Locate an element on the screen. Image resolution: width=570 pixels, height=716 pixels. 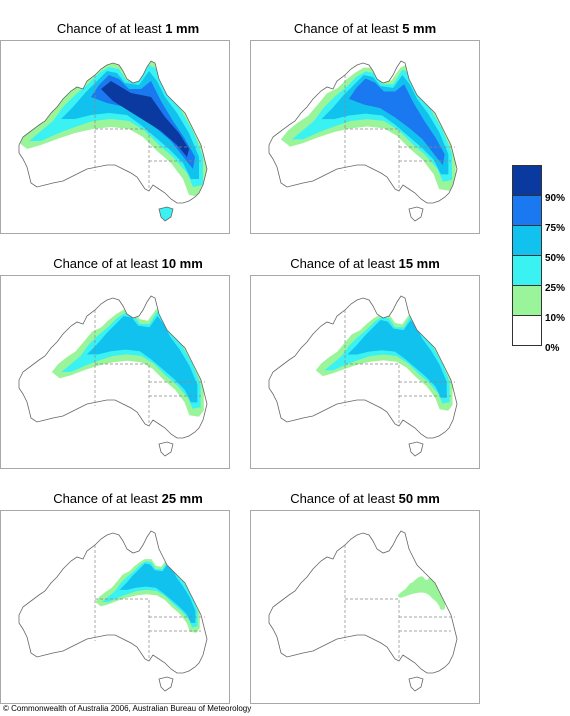
legend-label-0: 0% is located at coordinates (552, 348).